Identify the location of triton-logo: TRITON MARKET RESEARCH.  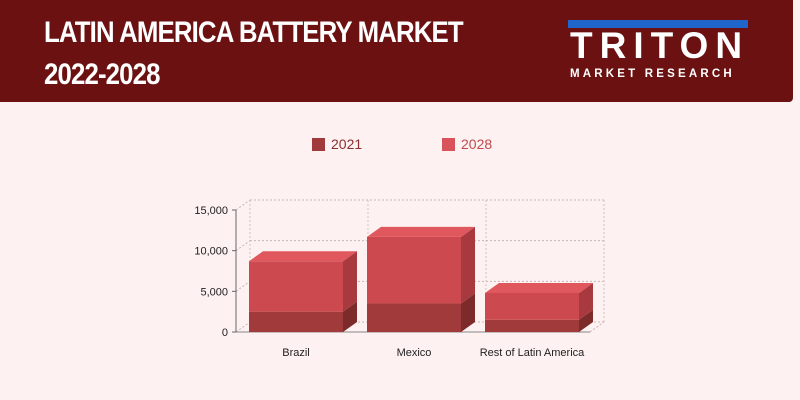
(663, 51).